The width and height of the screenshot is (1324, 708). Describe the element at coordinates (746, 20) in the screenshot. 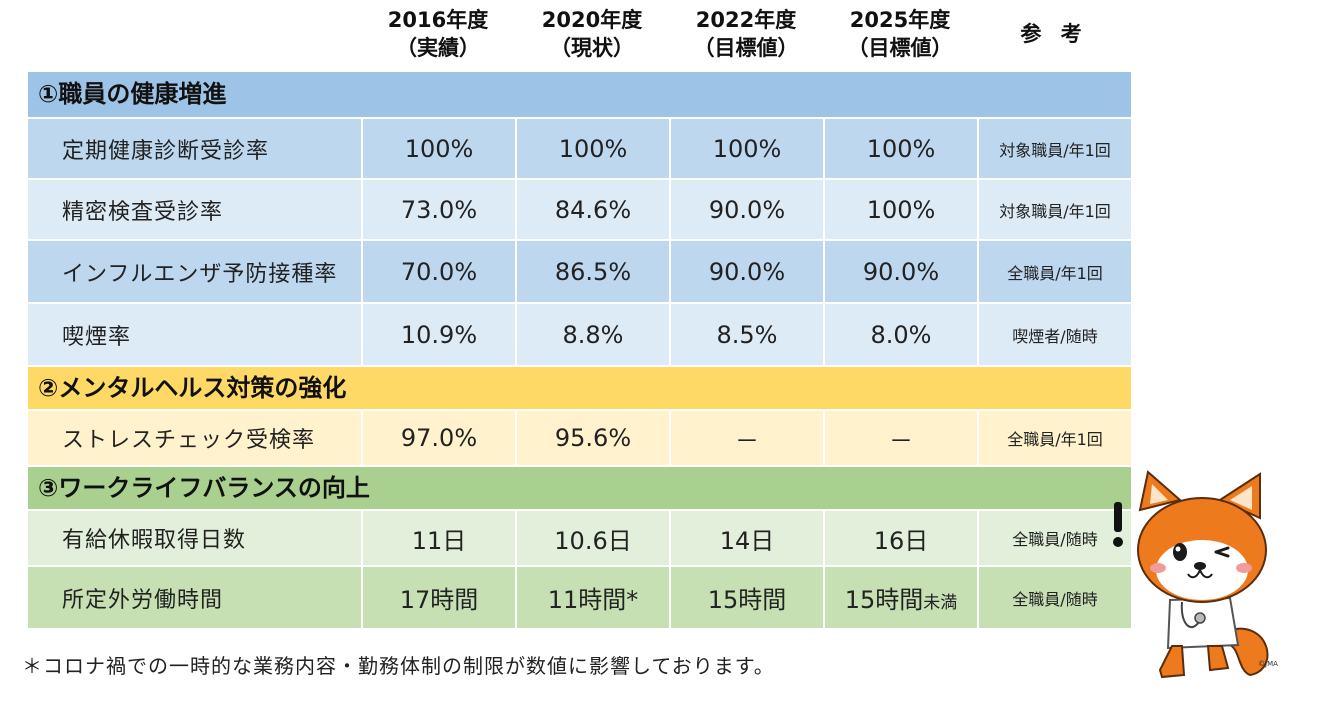

I see `column-header-year: 2022年度` at that location.